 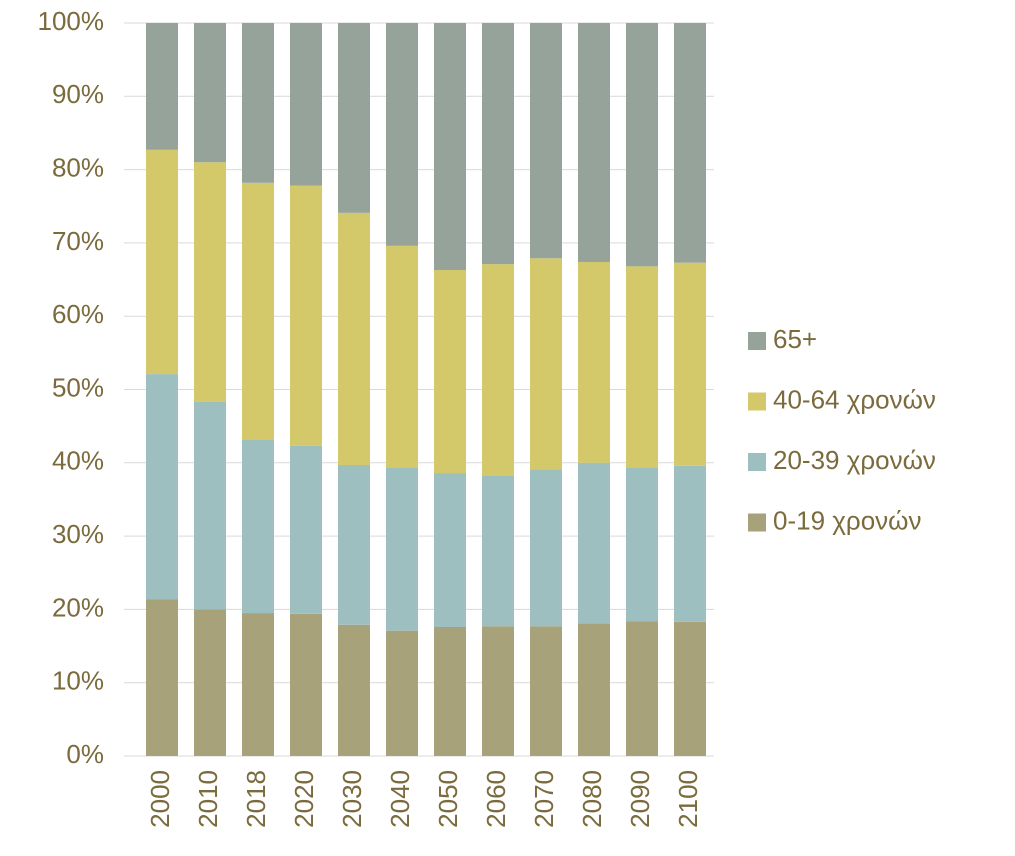 What do you see at coordinates (640, 799) in the screenshot?
I see `x-tick-label: 2090` at bounding box center [640, 799].